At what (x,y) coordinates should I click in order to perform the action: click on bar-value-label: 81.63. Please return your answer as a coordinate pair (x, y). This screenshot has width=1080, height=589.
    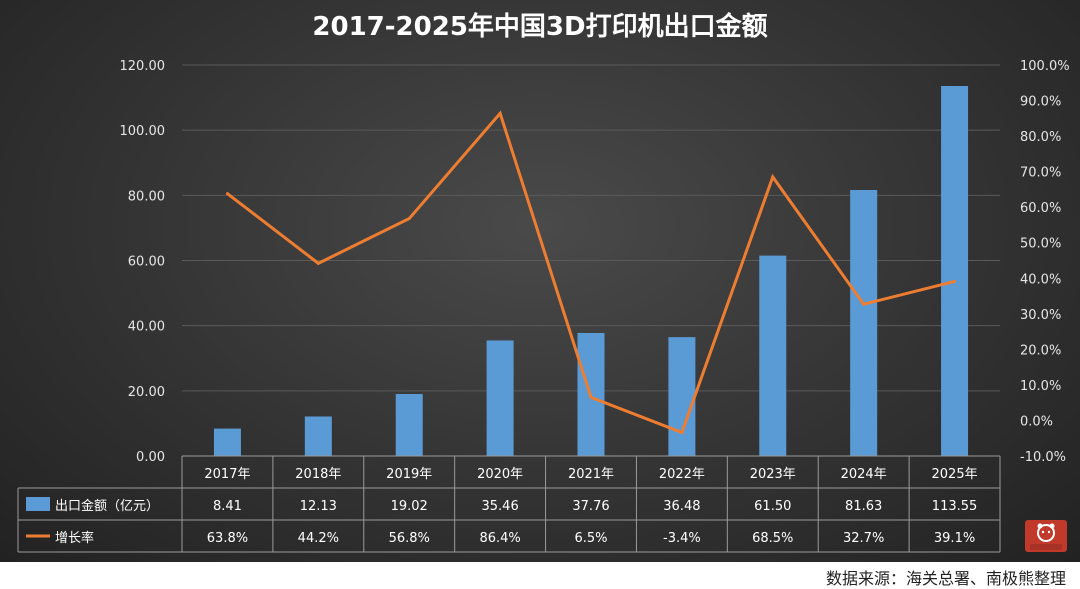
    Looking at the image, I should click on (863, 506).